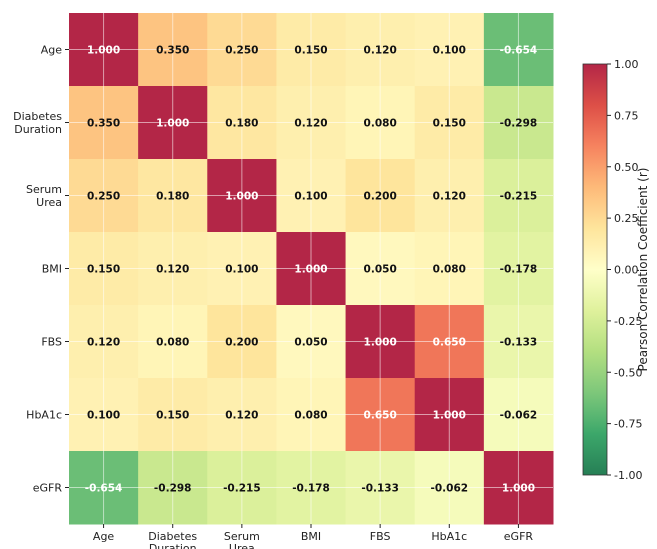 The height and width of the screenshot is (549, 657). I want to click on x-tick-label: eGFR, so click(519, 536).